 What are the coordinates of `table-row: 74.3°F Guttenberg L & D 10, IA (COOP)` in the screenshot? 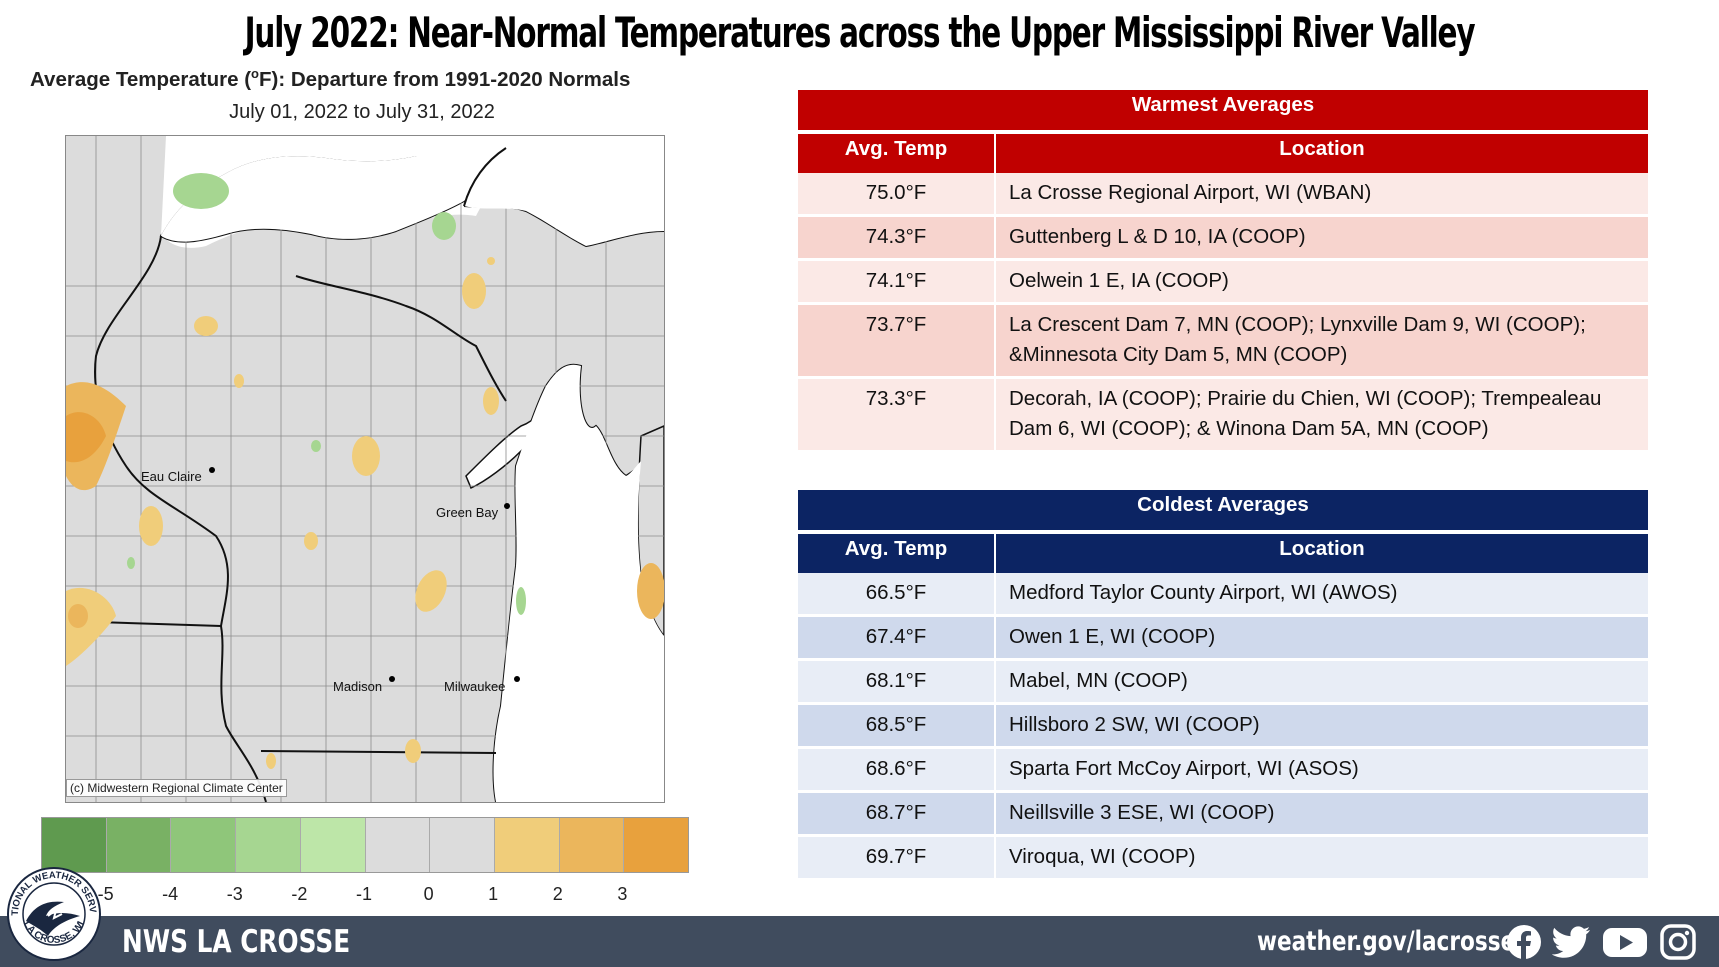 It's located at (1223, 238).